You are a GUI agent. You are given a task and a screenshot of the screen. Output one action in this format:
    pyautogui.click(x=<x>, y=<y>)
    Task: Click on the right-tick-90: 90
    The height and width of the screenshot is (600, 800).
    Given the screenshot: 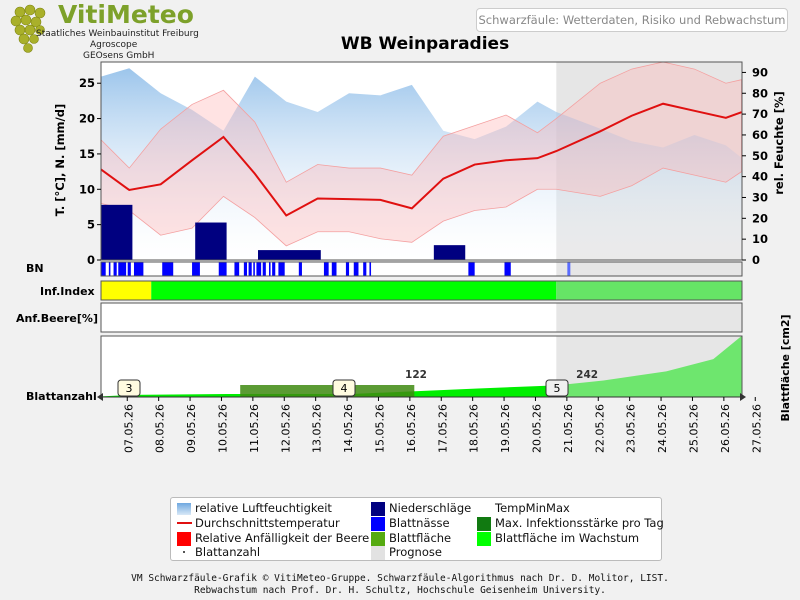 What is the action you would take?
    pyautogui.click(x=760, y=72)
    